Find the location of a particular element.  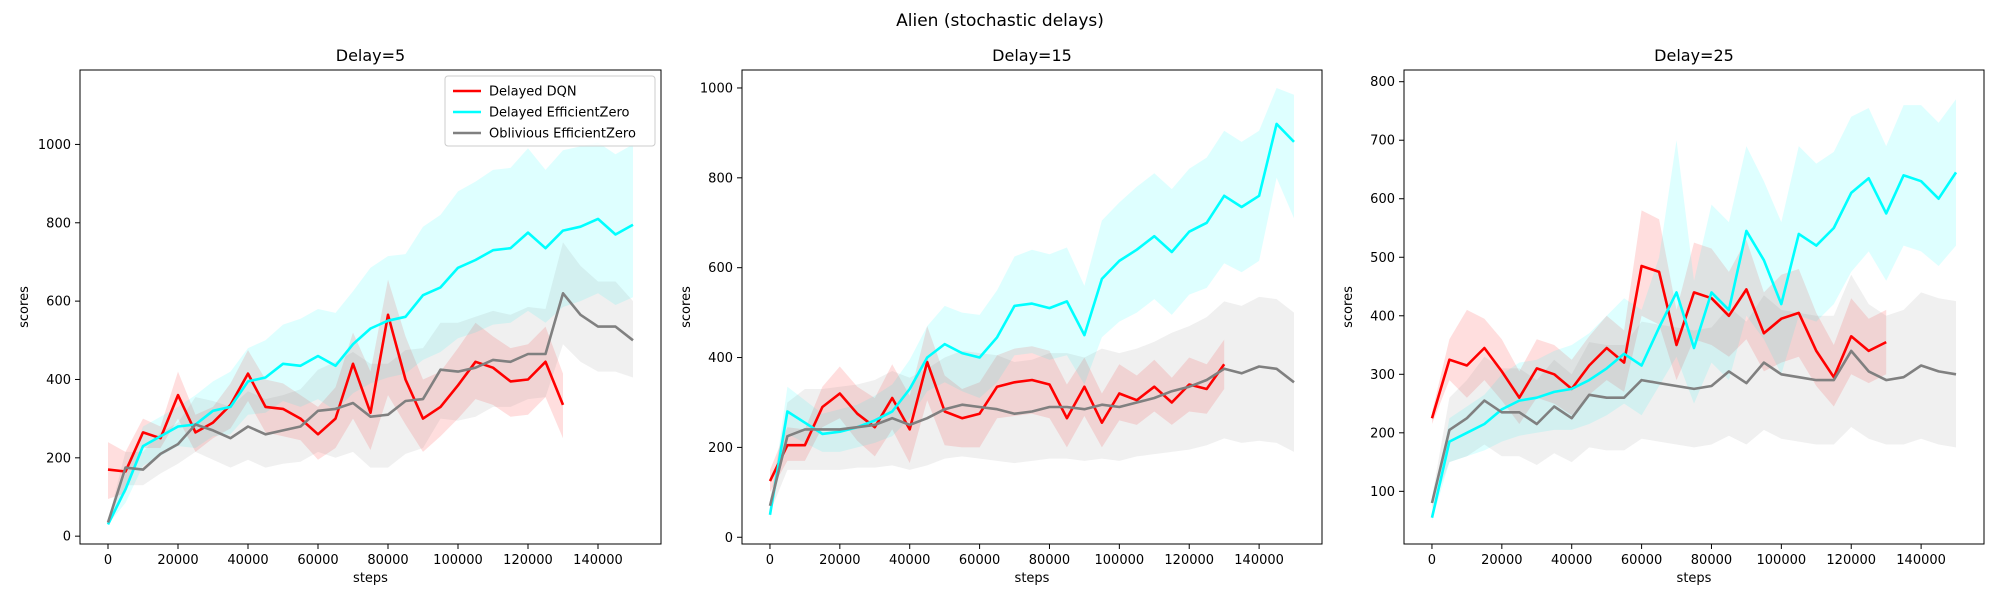

y-tick-label: 500 is located at coordinates (1382, 258).